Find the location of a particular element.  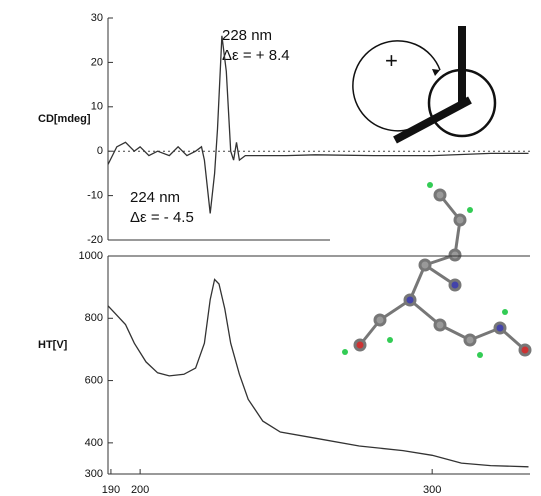

y-tick-label: 20 is located at coordinates (97, 62).